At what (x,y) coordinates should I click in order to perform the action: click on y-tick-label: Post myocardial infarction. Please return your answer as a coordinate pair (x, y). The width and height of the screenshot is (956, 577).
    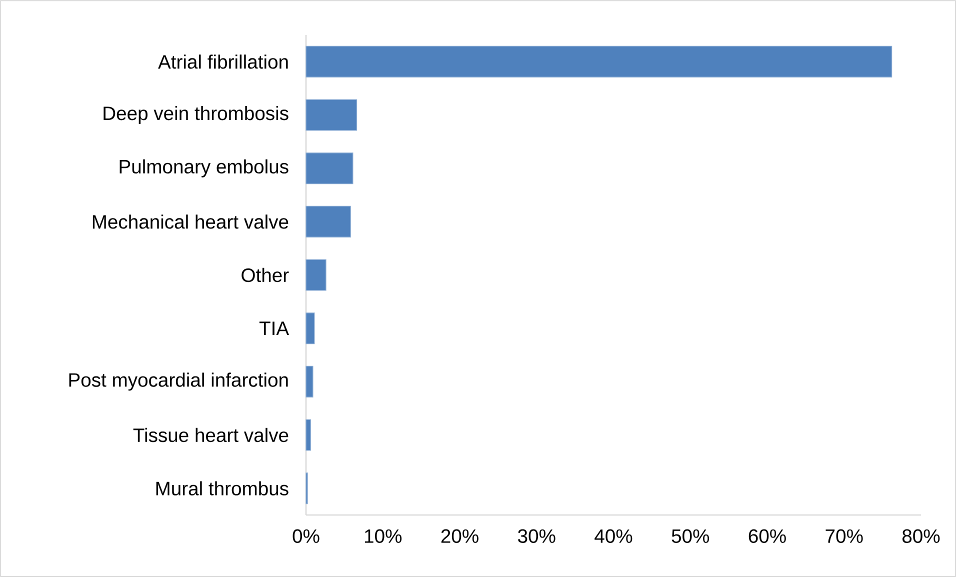
    Looking at the image, I should click on (178, 381).